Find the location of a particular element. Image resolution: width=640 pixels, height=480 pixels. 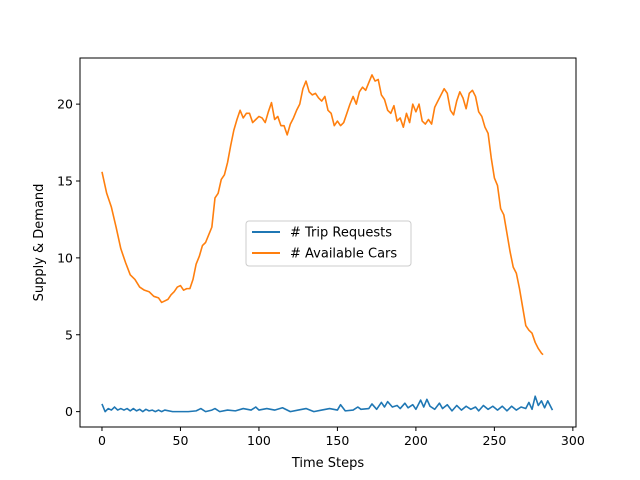

y-tick-label: 20 is located at coordinates (65, 104).